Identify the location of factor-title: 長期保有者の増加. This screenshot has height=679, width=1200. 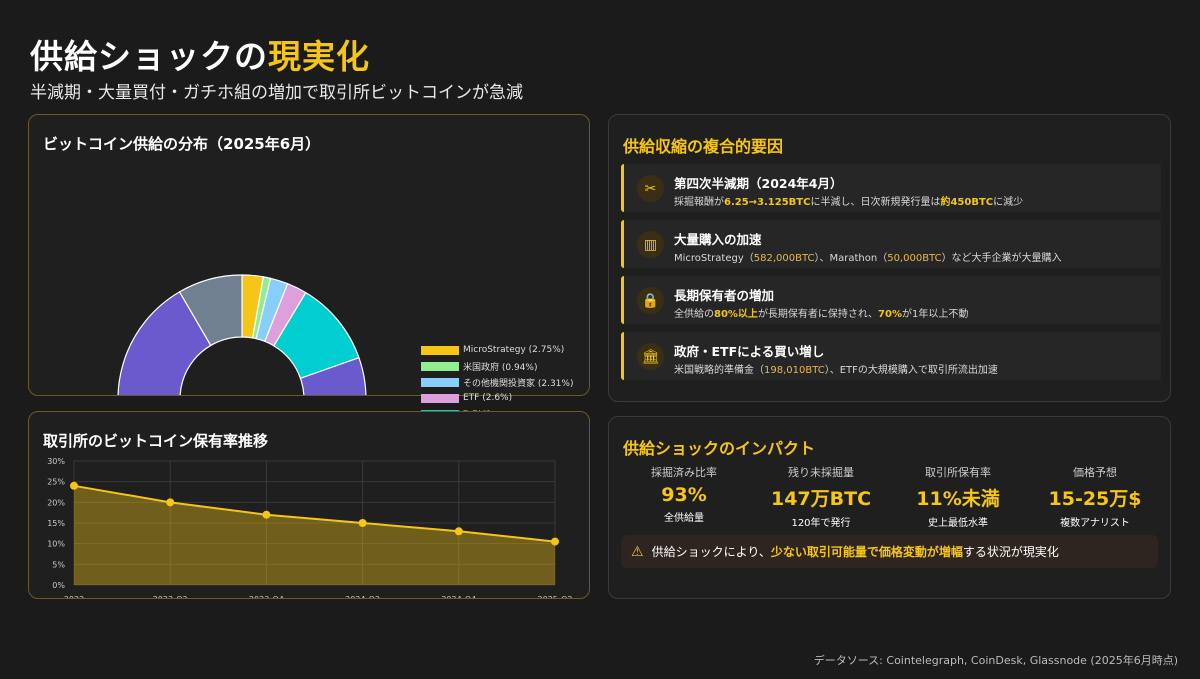
(724, 295).